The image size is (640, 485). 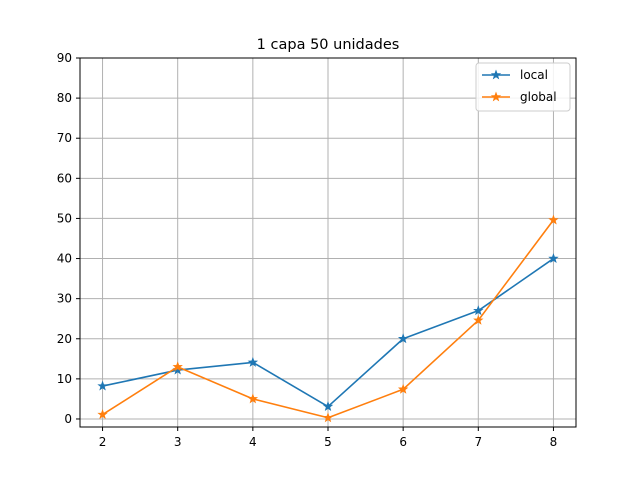 What do you see at coordinates (64, 379) in the screenshot?
I see `y-tick-label: 10` at bounding box center [64, 379].